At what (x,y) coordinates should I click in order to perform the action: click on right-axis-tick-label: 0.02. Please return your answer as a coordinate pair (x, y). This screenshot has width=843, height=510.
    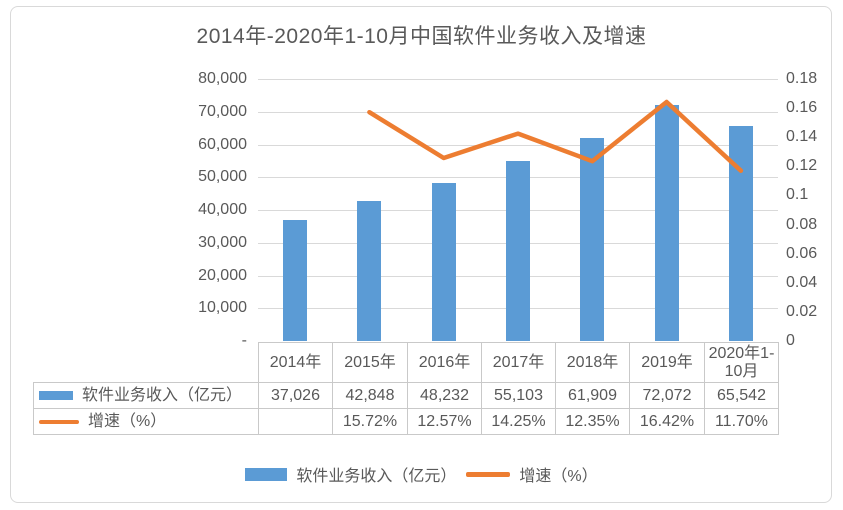
    Looking at the image, I should click on (802, 311).